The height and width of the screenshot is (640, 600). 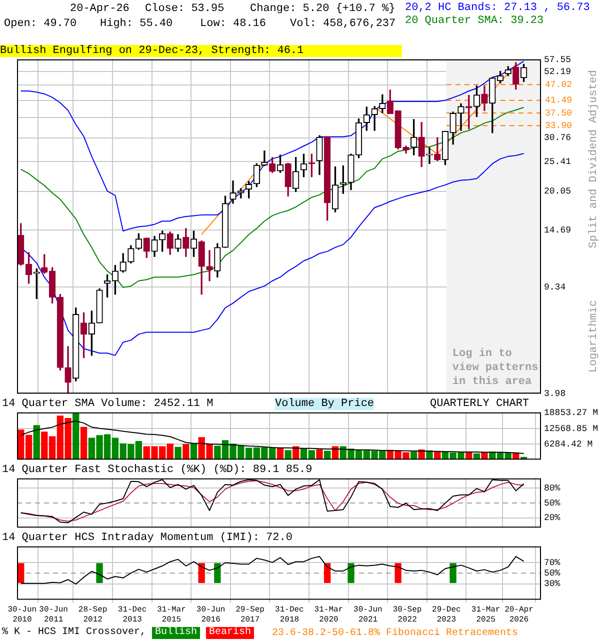 What do you see at coordinates (147, 538) in the screenshot?
I see `chart-title: 14 Quarter HCS Intraday Momentum (IMI): 72.0` at bounding box center [147, 538].